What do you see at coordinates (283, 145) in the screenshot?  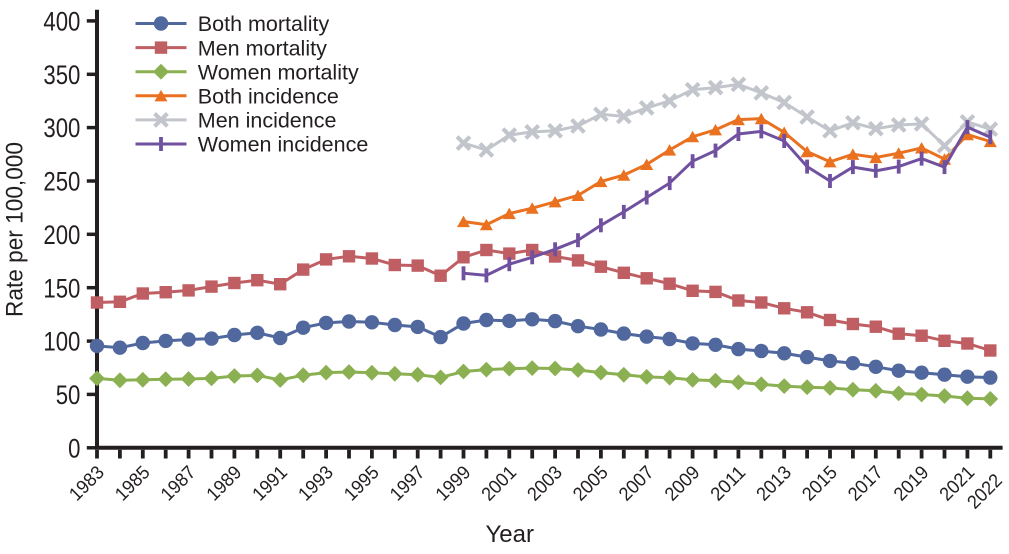 I see `svg-text: Women incidence` at bounding box center [283, 145].